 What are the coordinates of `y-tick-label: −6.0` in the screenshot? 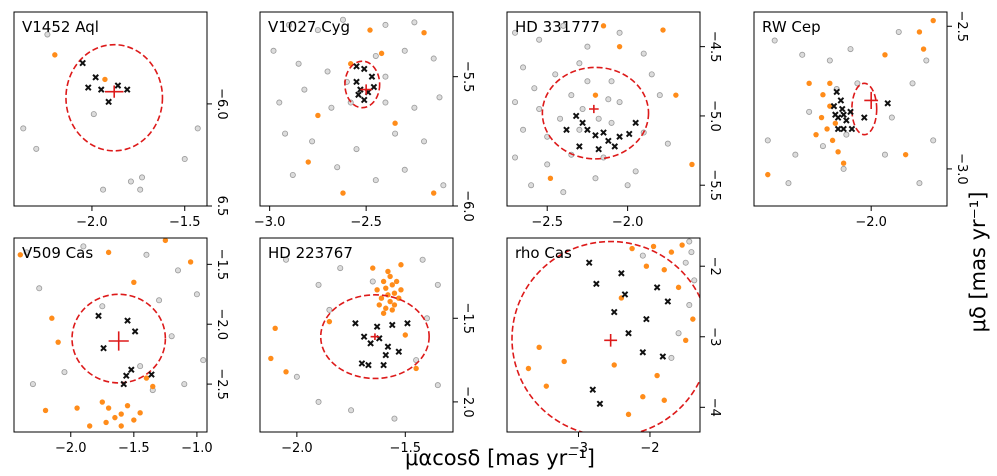 It's located at (467, 206).